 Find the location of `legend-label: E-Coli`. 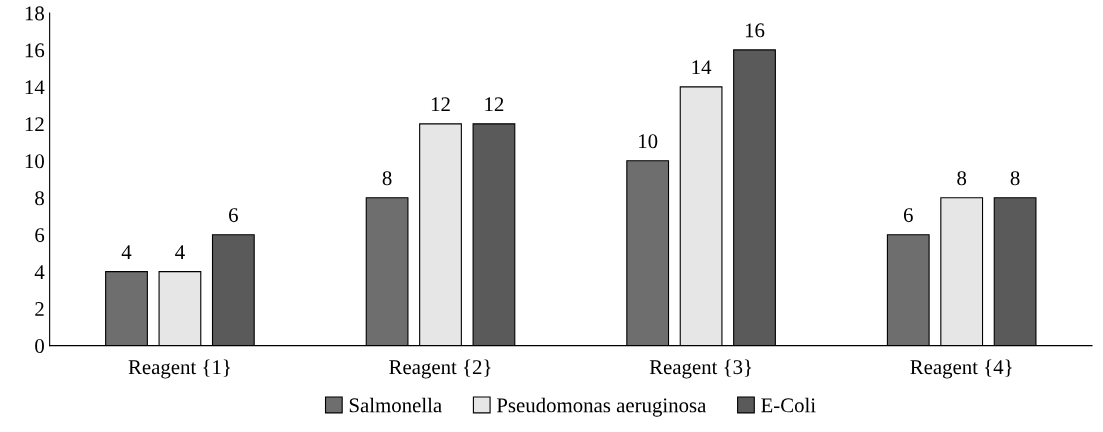

legend-label: E-Coli is located at coordinates (788, 405).